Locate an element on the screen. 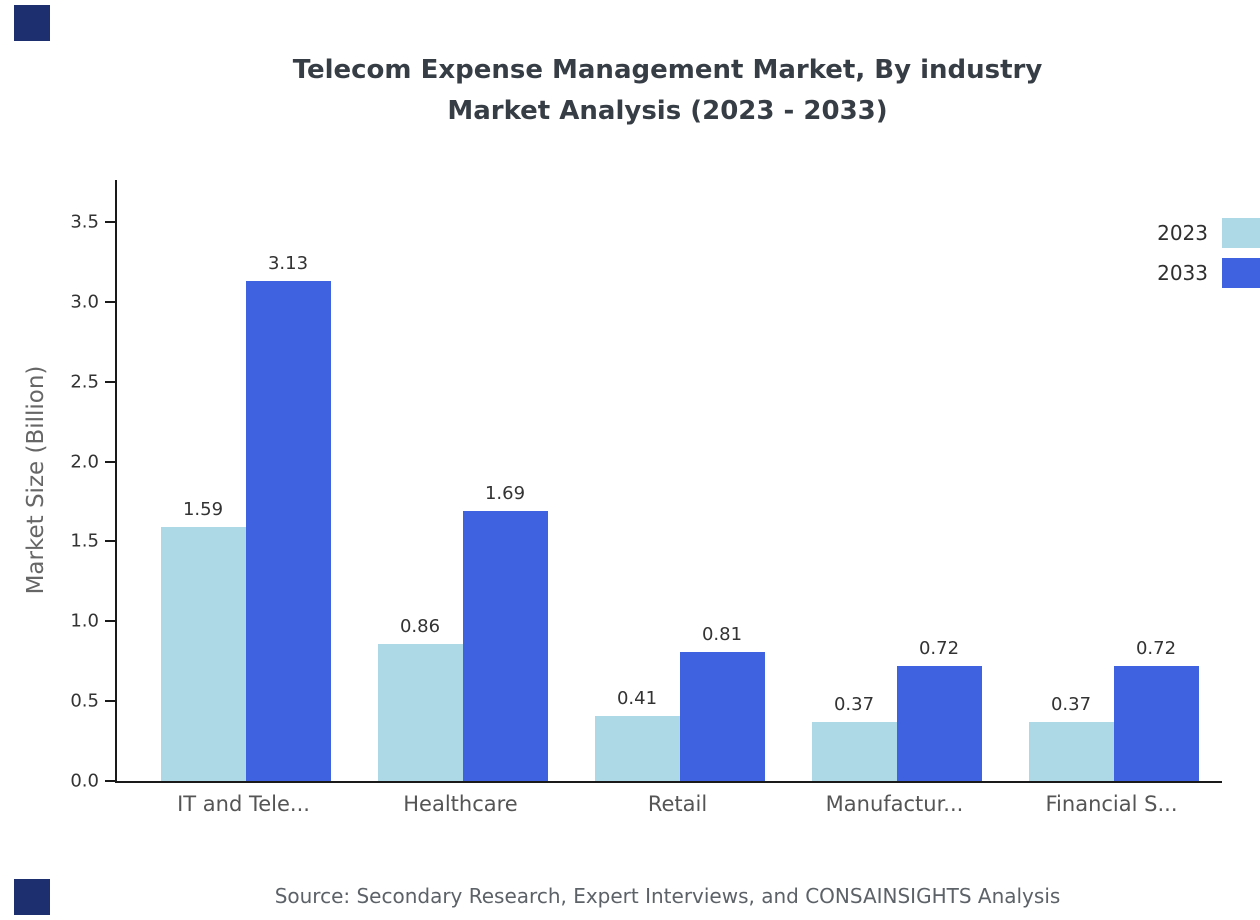  y-tick-label: 3.5 is located at coordinates (84, 222).